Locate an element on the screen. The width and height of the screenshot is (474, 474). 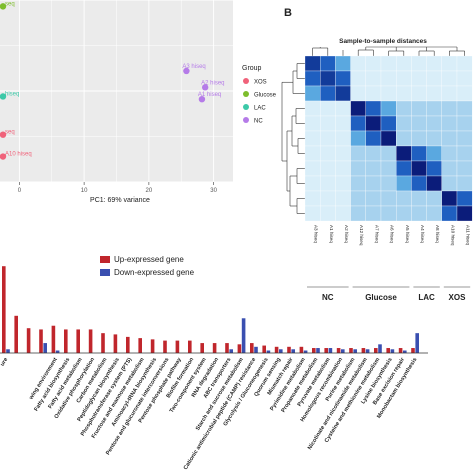
pca-point-label: A1 hiseq is located at coordinates (209, 95).